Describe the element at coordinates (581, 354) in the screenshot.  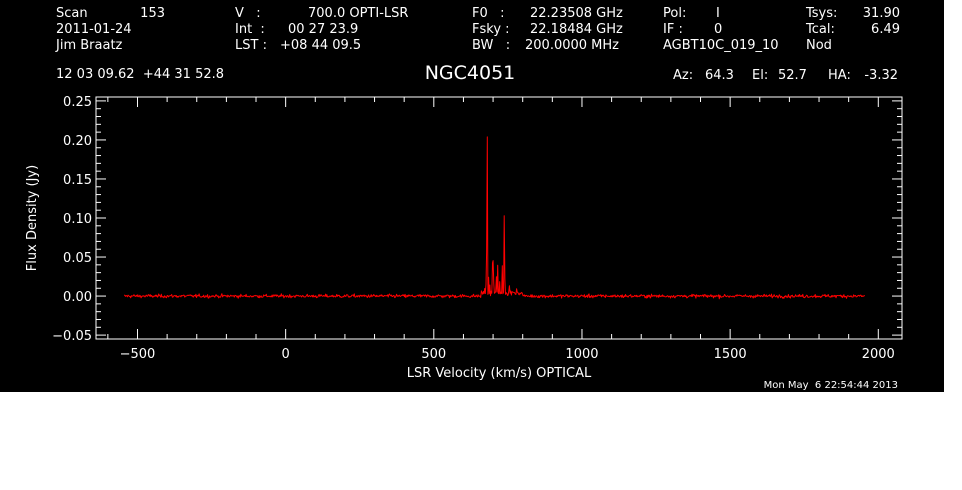
I see `x-tick-label: 1000` at that location.